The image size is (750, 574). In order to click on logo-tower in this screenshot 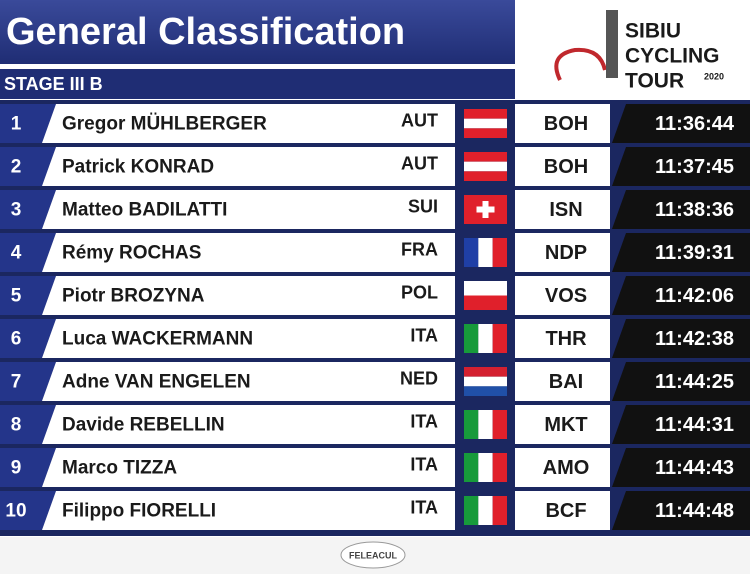, I will do `click(612, 44)`.